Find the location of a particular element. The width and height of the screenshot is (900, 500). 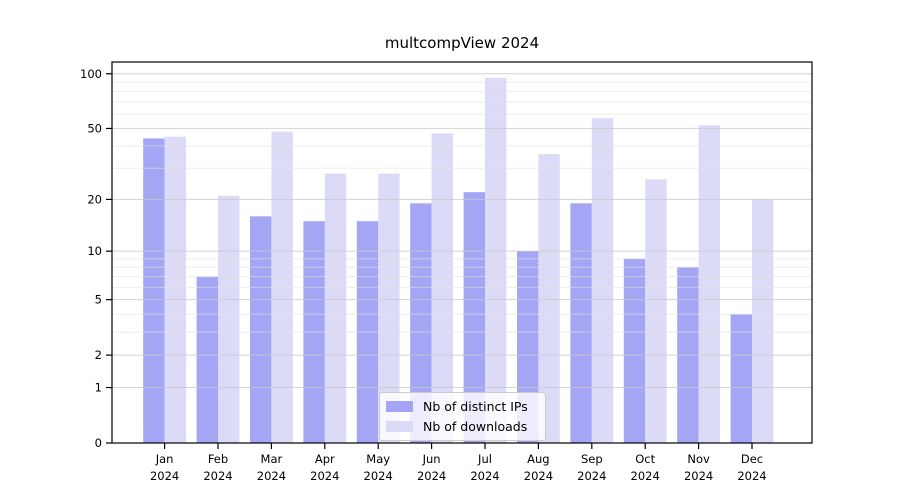

legend-swatch-downloads is located at coordinates (399, 426).